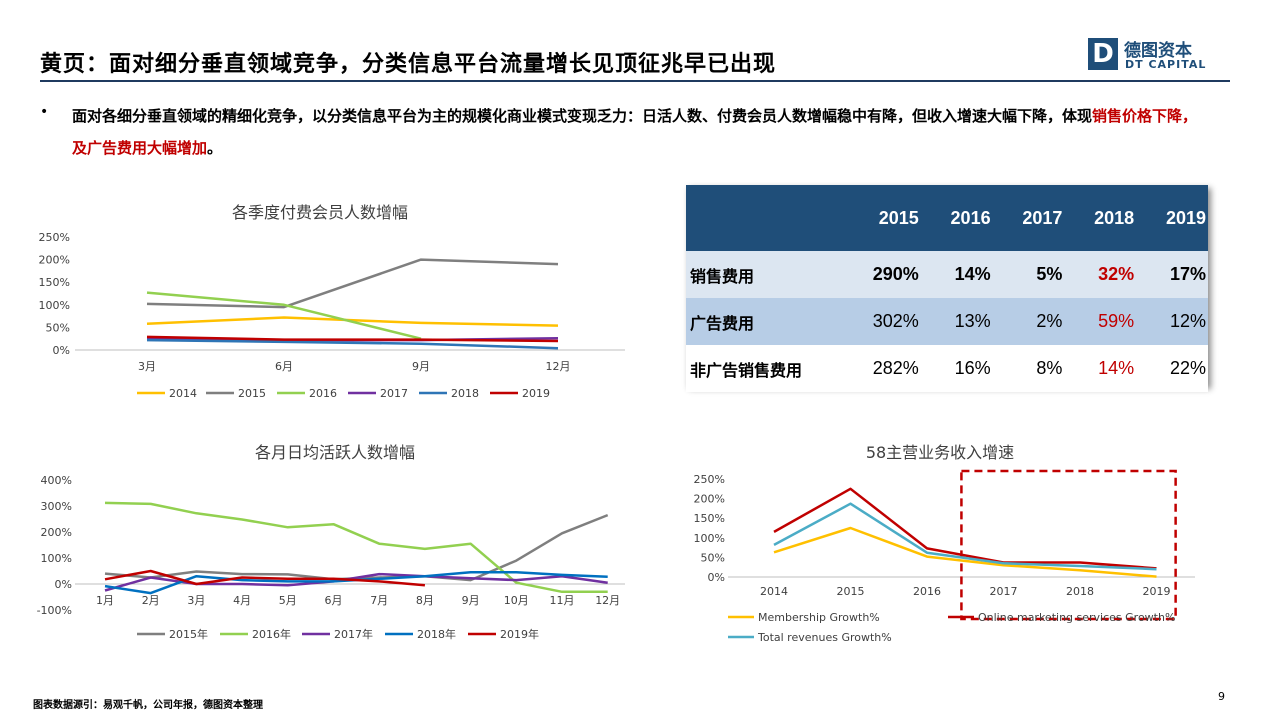 The height and width of the screenshot is (720, 1280). What do you see at coordinates (379, 600) in the screenshot?
I see `x-tick-label: 7月` at bounding box center [379, 600].